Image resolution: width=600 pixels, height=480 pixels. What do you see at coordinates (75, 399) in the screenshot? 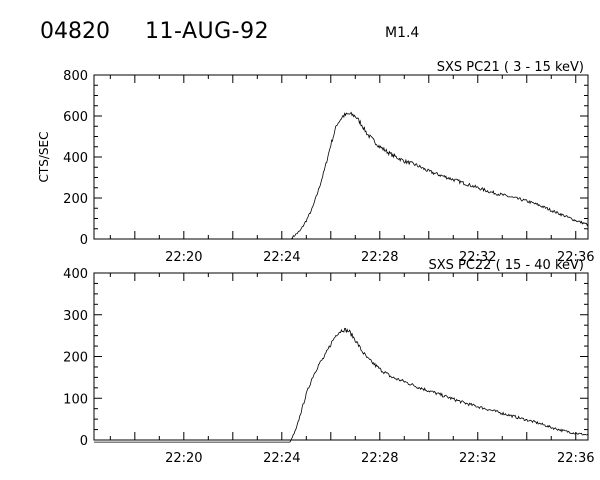
I see `y-tick-label: 100` at bounding box center [75, 399].